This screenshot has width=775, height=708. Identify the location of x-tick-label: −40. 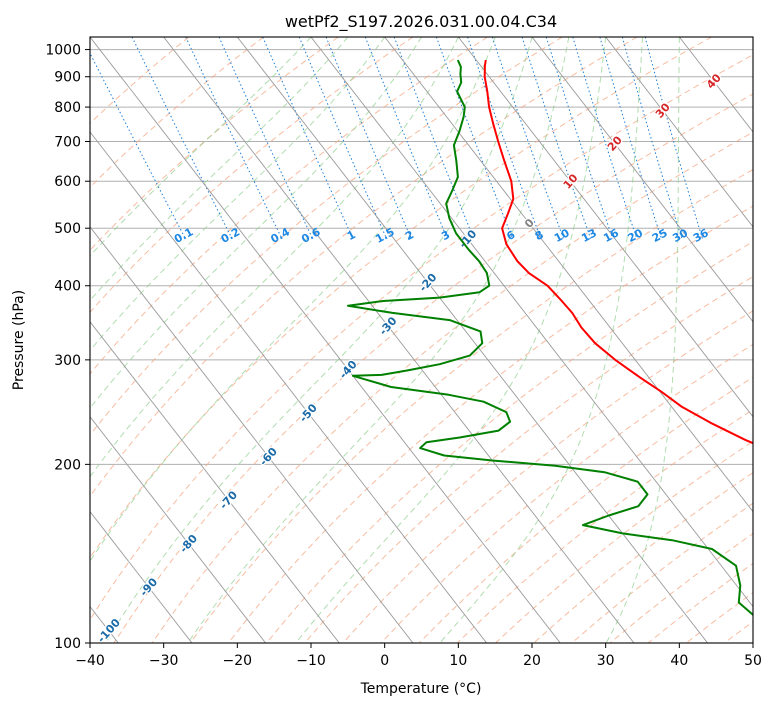
(90, 661).